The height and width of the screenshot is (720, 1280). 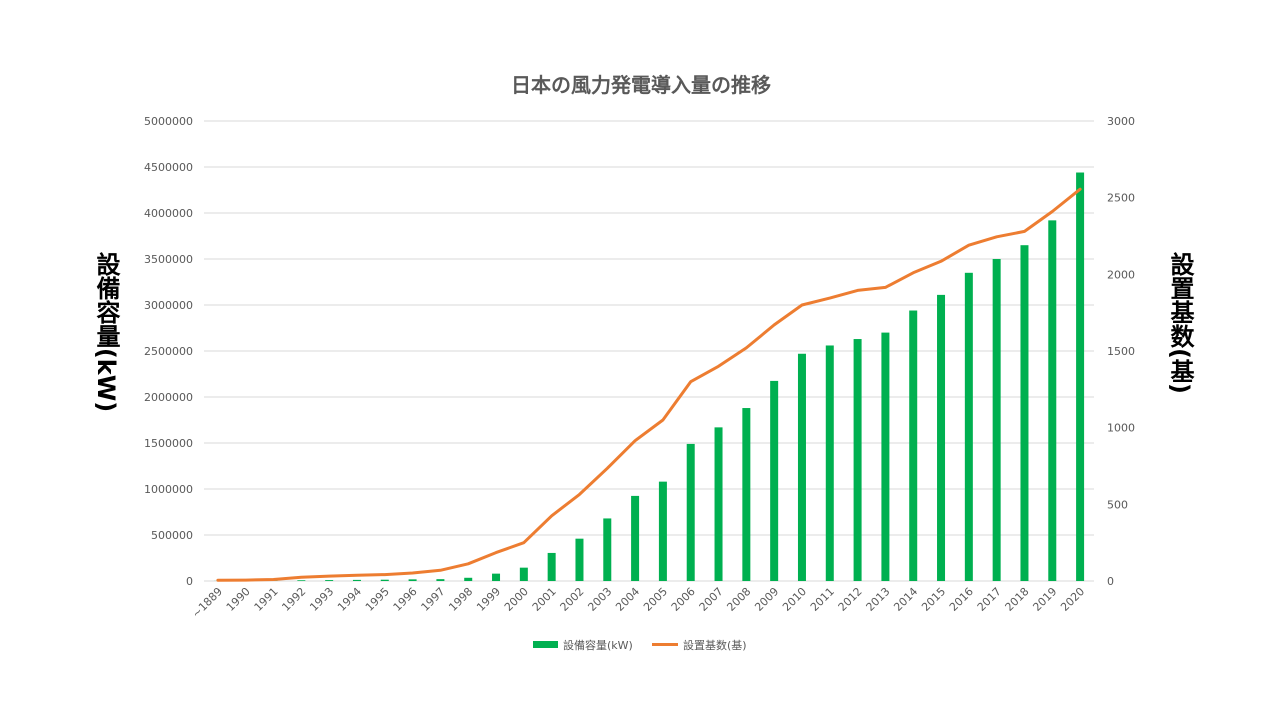 What do you see at coordinates (168, 259) in the screenshot?
I see `y-tick-label: 3500000` at bounding box center [168, 259].